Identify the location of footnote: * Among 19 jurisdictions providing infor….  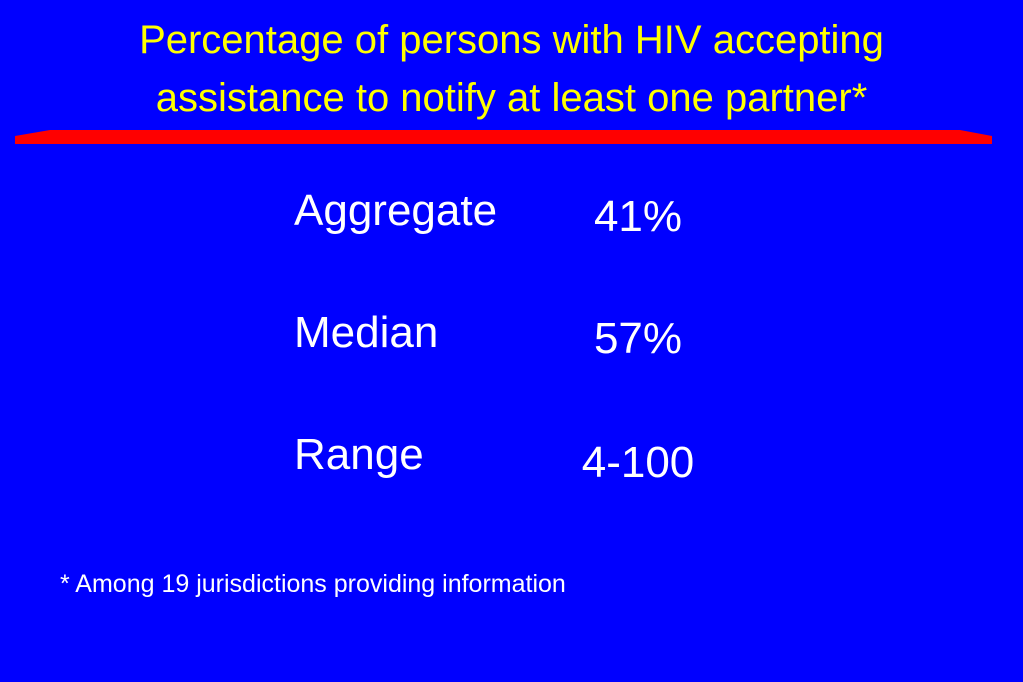
(313, 584).